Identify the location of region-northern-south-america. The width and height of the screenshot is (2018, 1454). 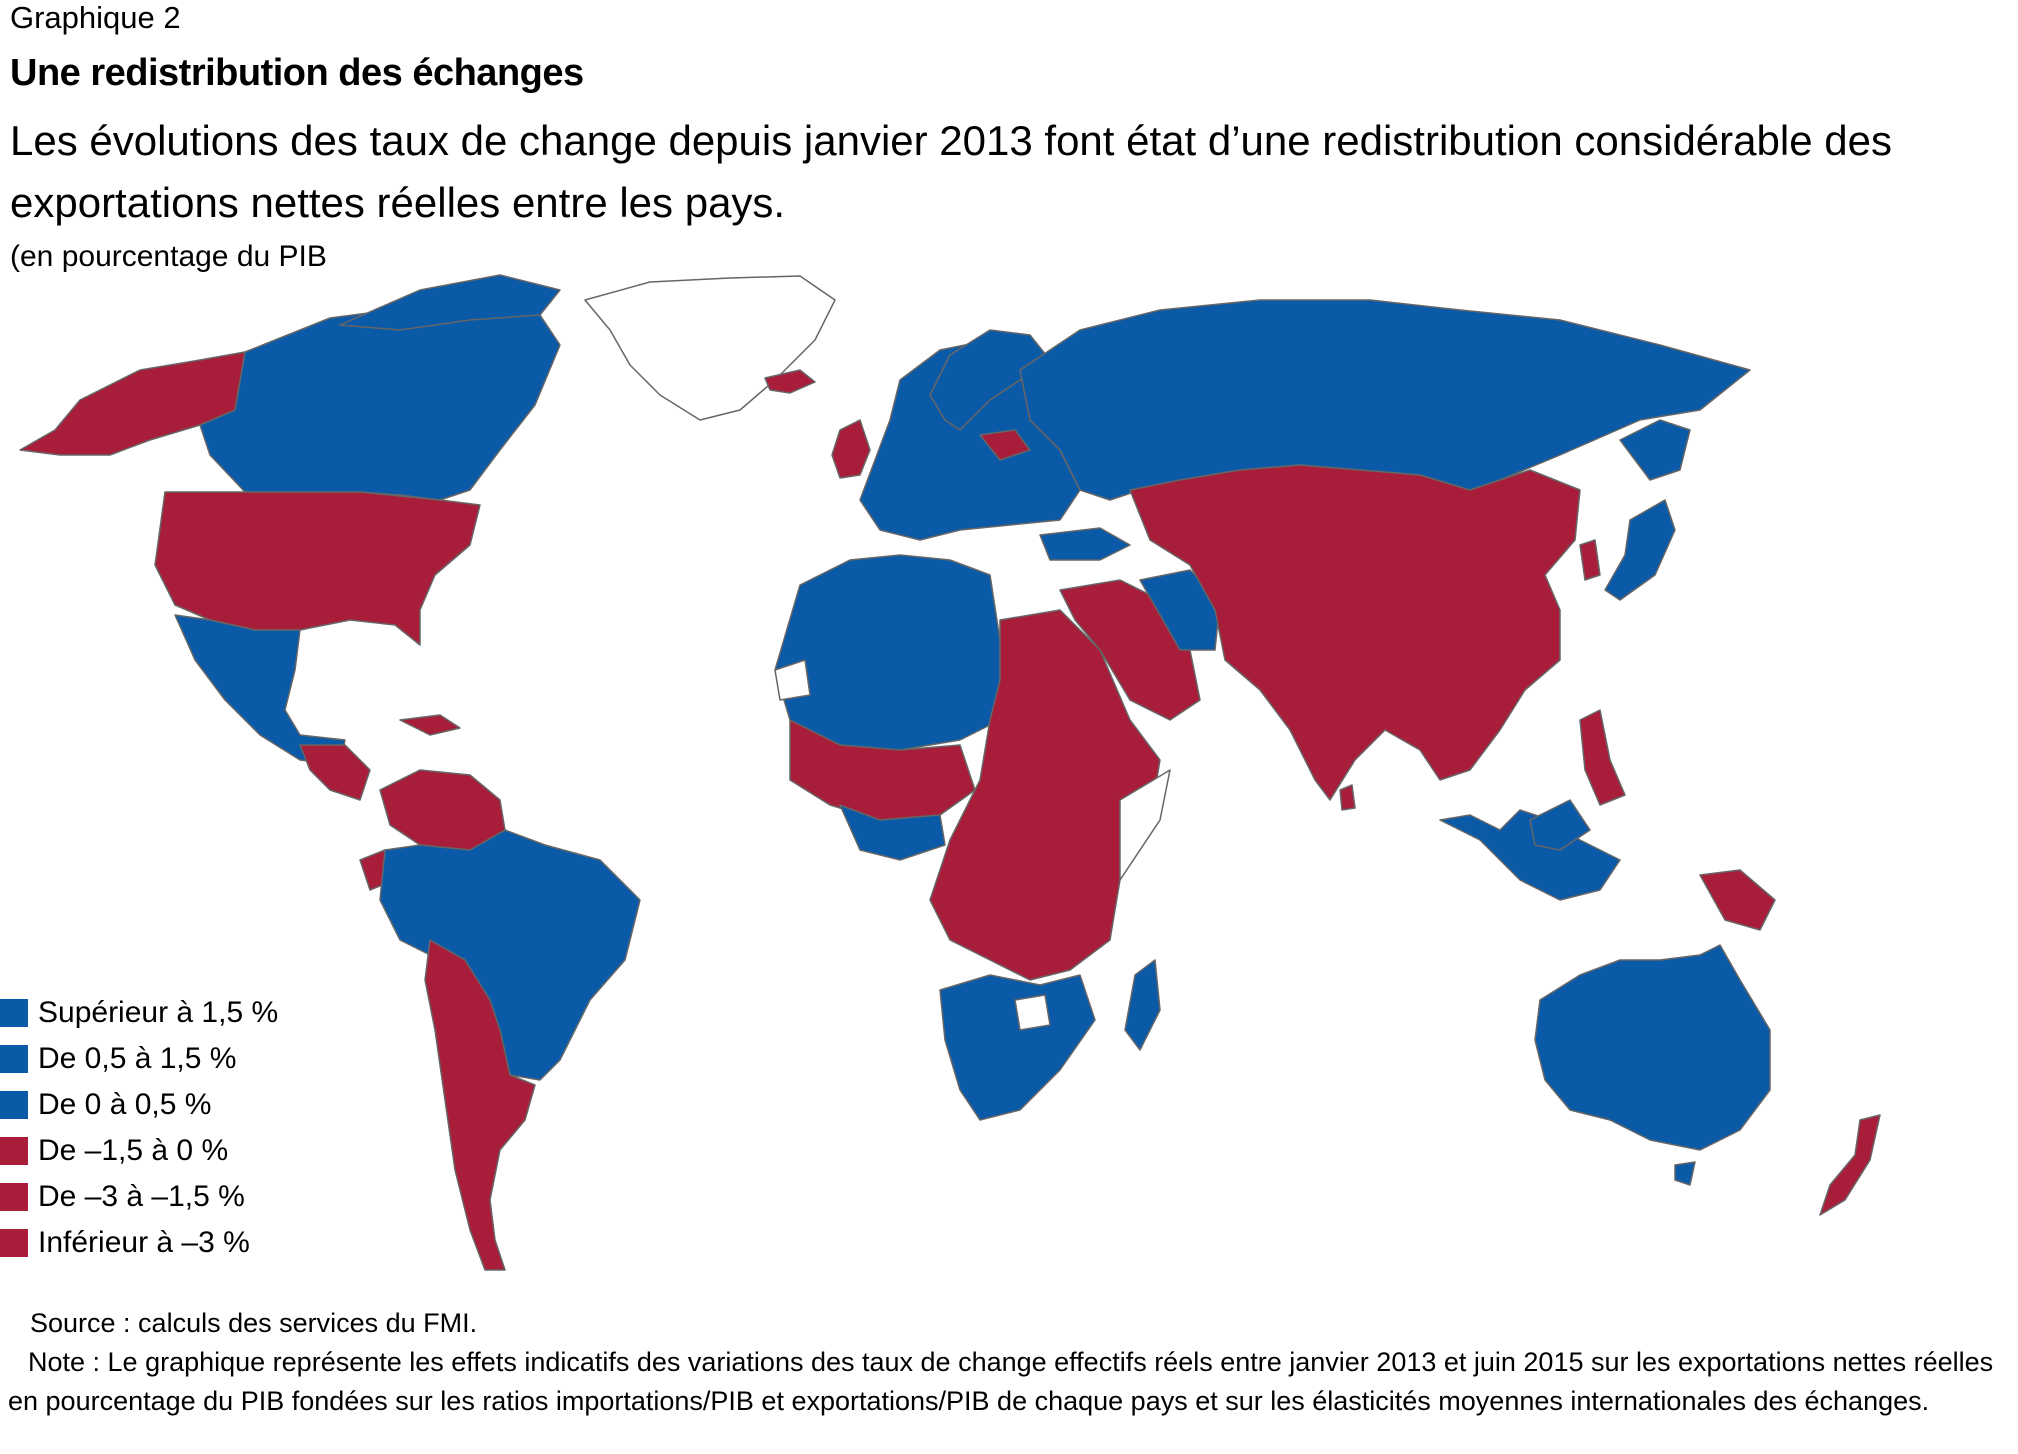
(442, 810).